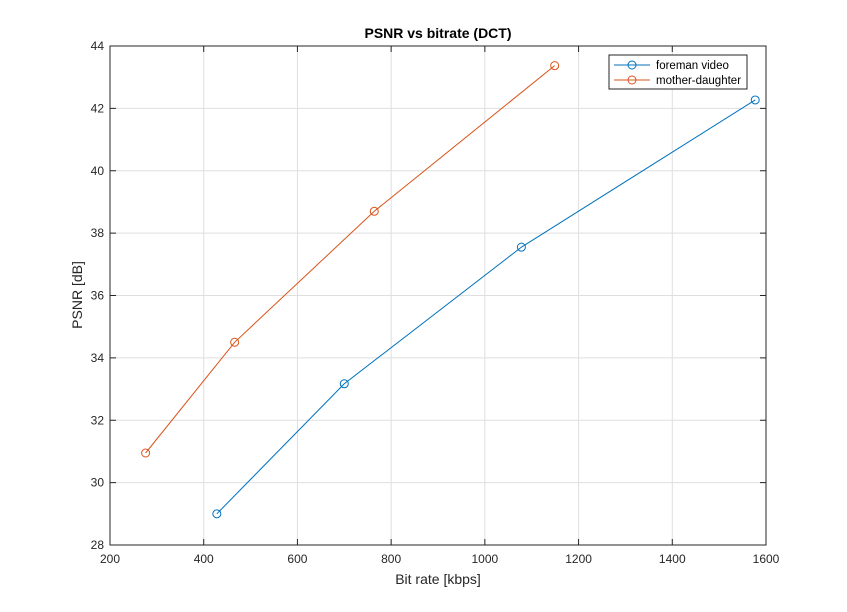  I want to click on y-tick-label: 40, so click(98, 171).